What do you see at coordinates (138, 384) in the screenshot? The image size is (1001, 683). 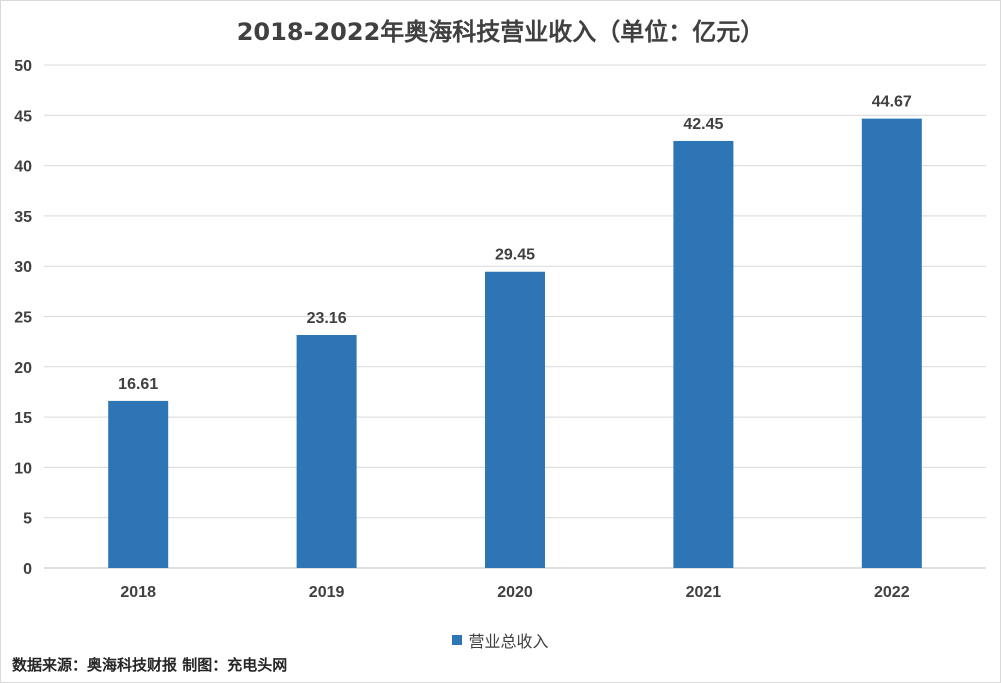 I see `data-label: 16.61` at bounding box center [138, 384].